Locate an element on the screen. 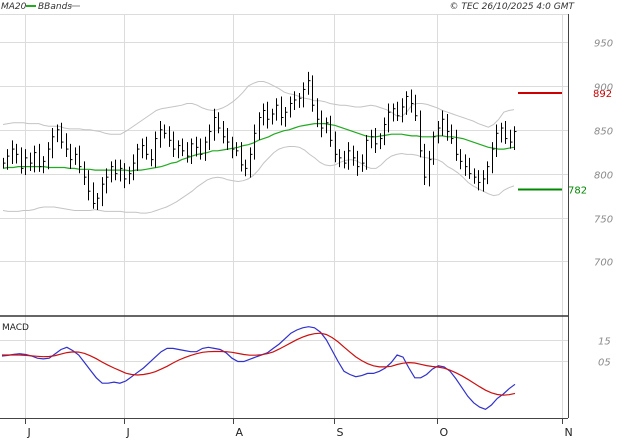  bollinger-lower-band is located at coordinates (258, 180).